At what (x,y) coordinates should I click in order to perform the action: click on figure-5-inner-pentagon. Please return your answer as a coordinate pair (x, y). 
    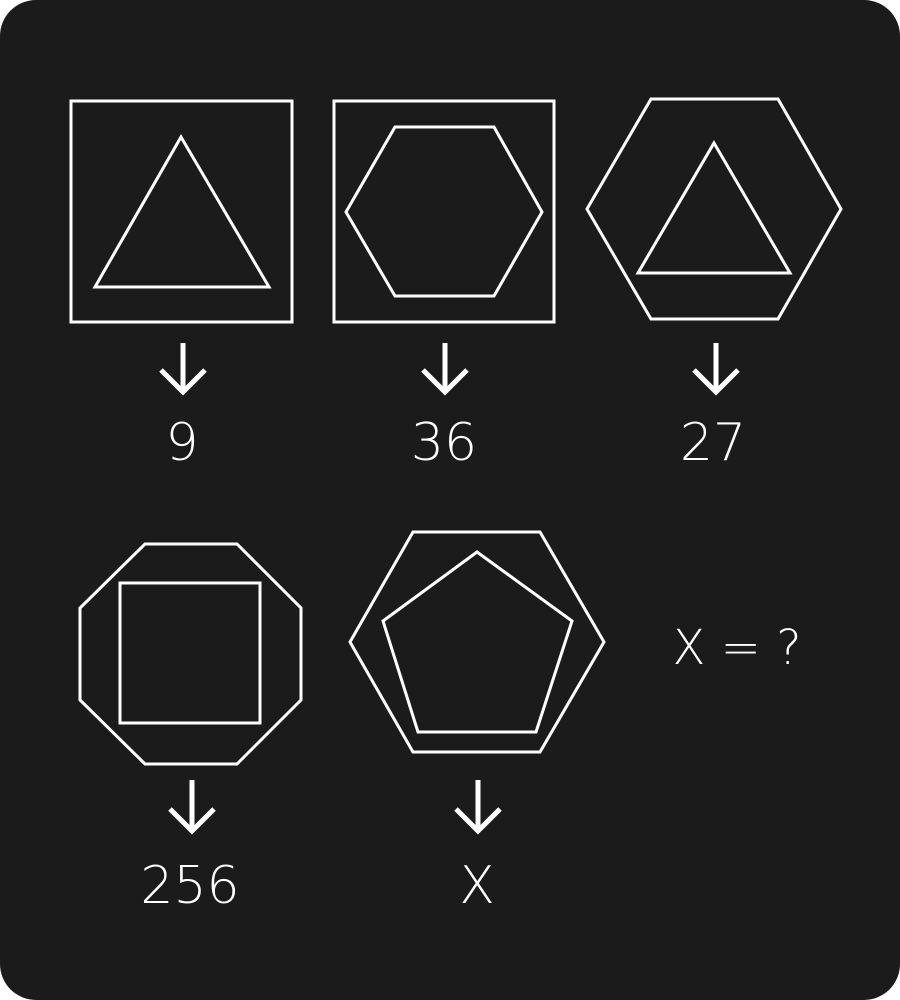
    Looking at the image, I should click on (477, 642).